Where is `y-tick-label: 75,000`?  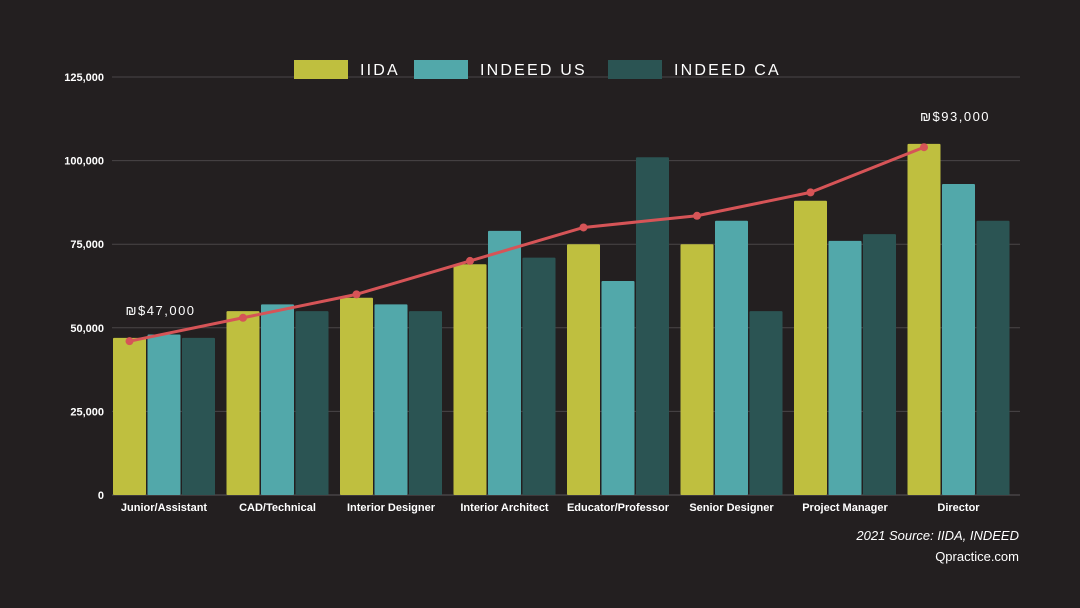
y-tick-label: 75,000 is located at coordinates (87, 245).